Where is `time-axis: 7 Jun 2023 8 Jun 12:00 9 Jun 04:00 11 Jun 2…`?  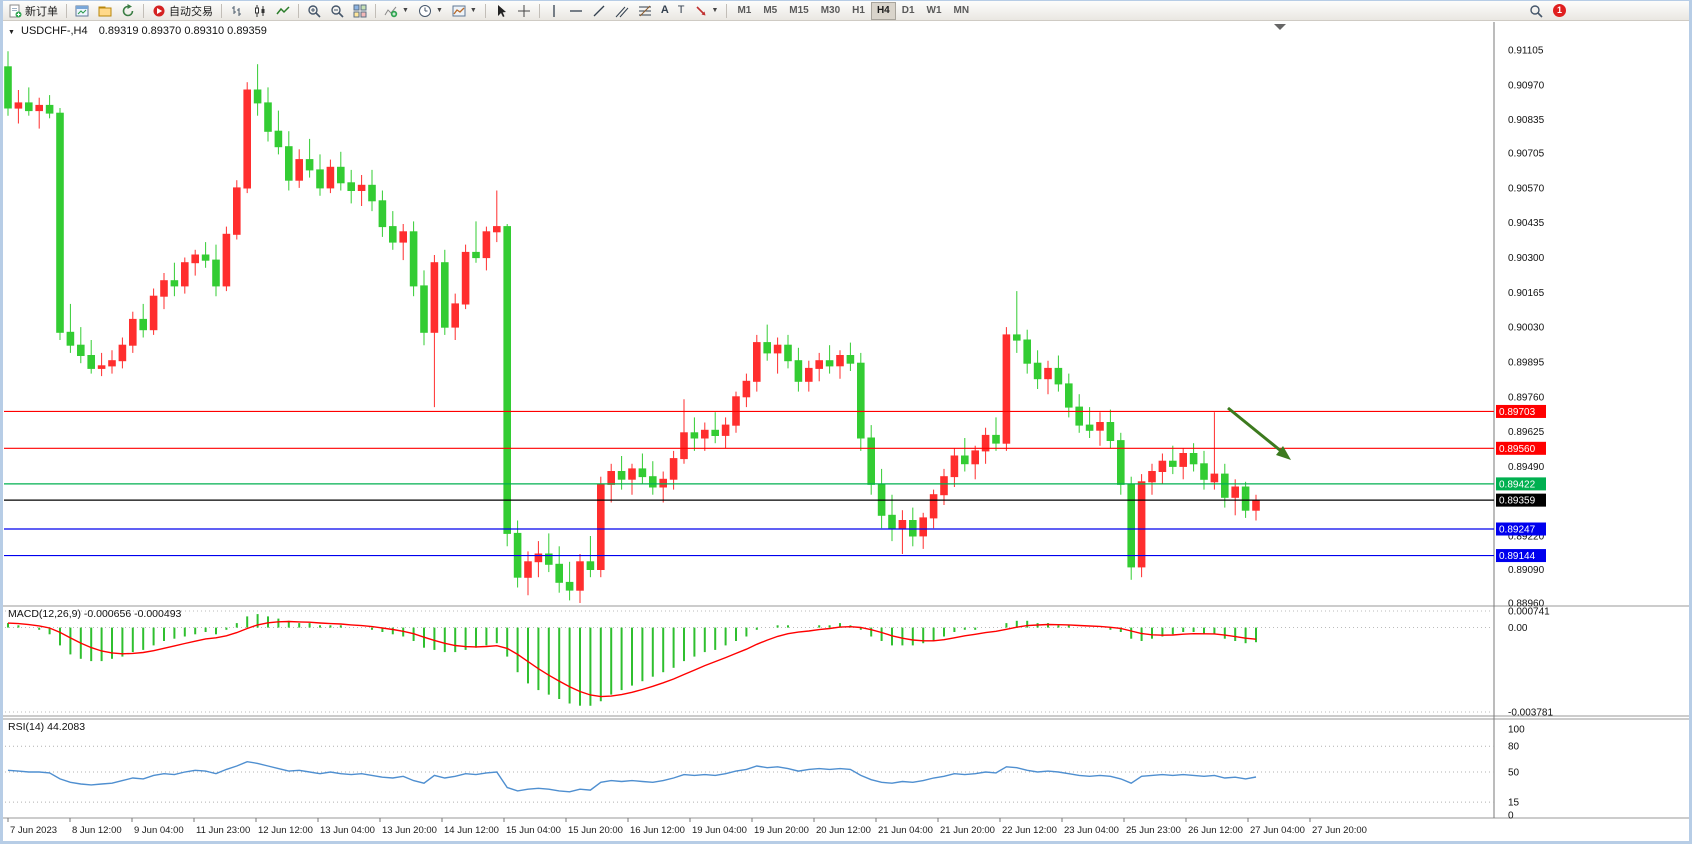 time-axis: 7 Jun 2023 8 Jun 12:00 9 Jun 04:00 11 Jun 2… is located at coordinates (687, 827).